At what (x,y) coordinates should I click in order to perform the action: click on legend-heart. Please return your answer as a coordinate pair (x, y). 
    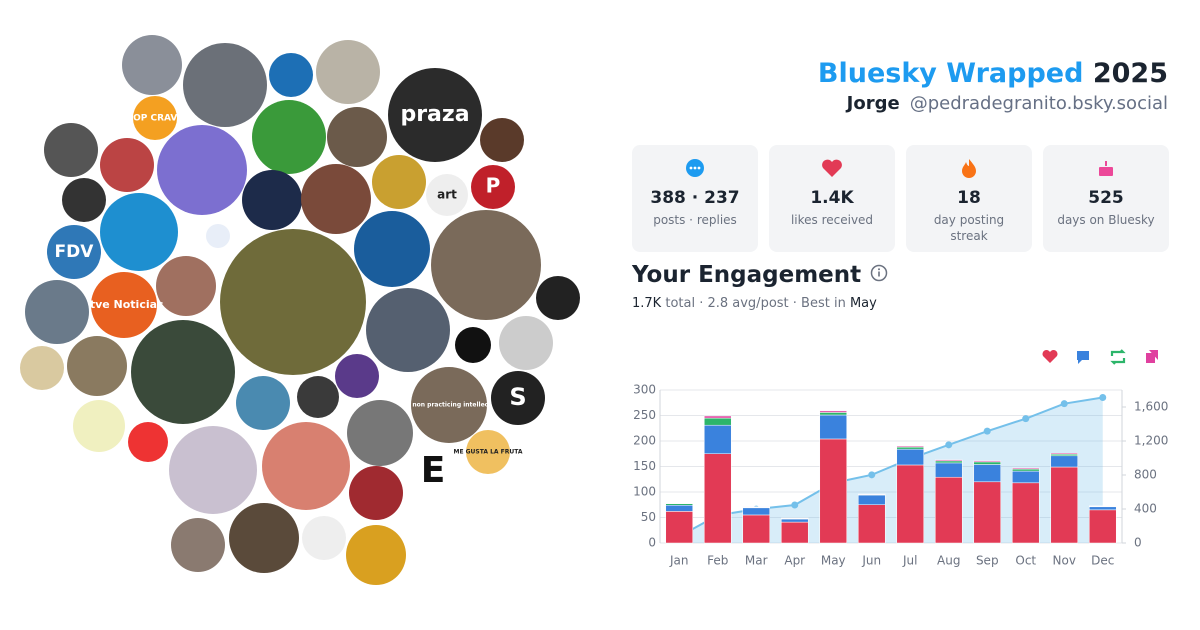
    Looking at the image, I should click on (1050, 356).